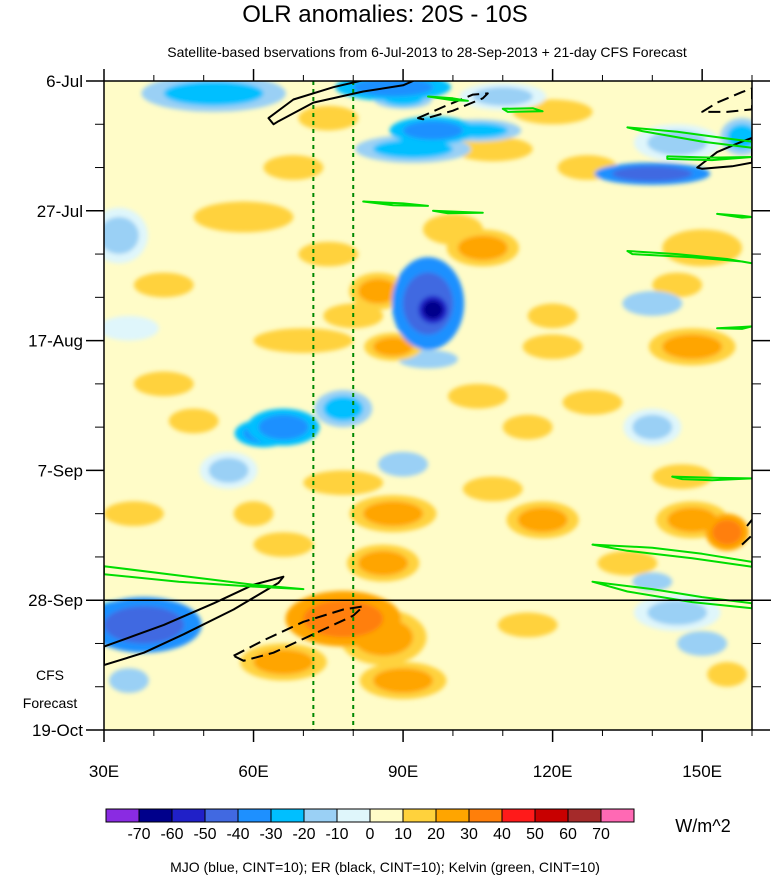 The image size is (771, 878). I want to click on y-tick-label: 19-Oct, so click(57, 730).